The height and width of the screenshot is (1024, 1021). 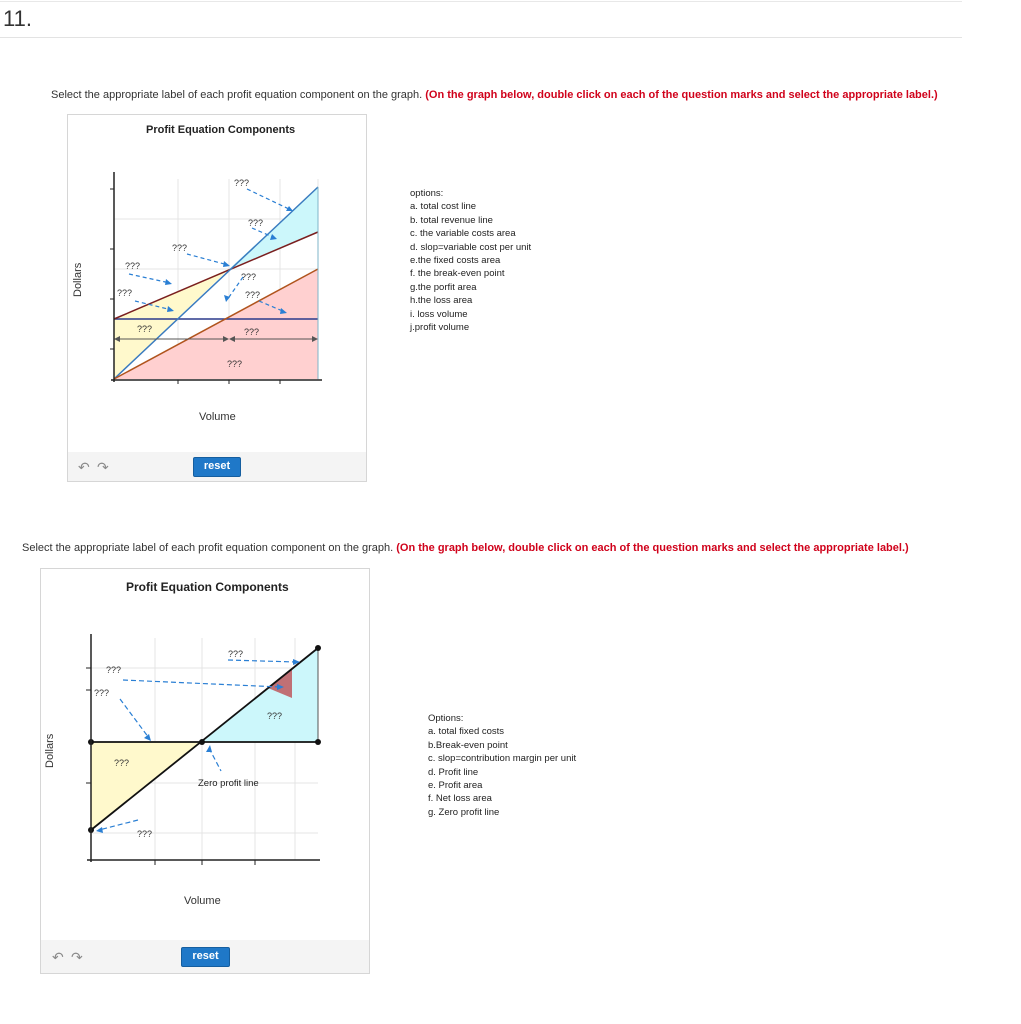 What do you see at coordinates (77, 957) in the screenshot?
I see `part2-redo-icon: ↷` at bounding box center [77, 957].